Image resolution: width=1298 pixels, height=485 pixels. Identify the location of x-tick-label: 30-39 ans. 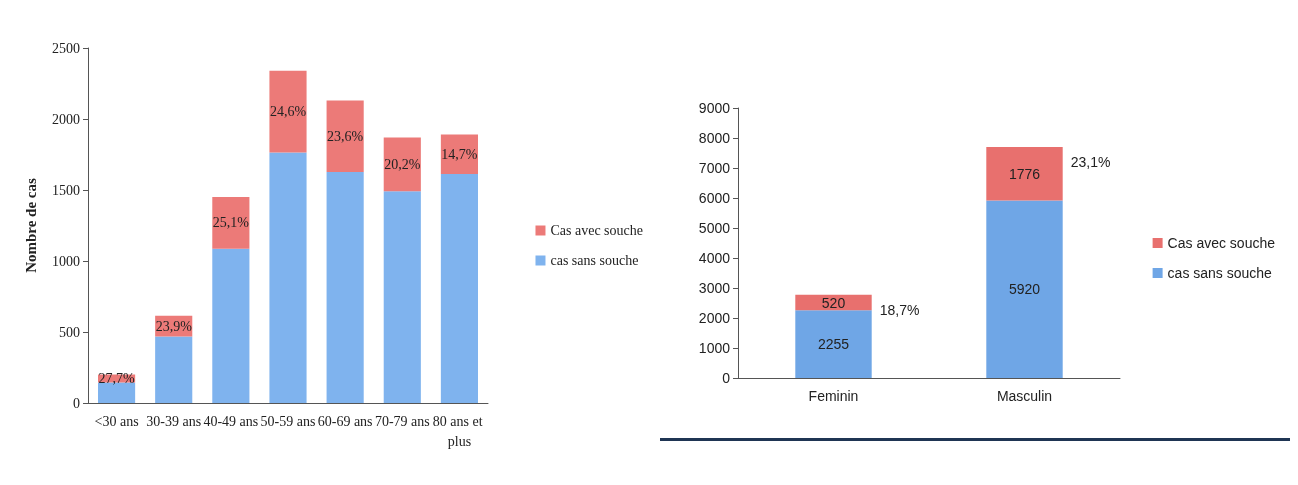
(174, 421).